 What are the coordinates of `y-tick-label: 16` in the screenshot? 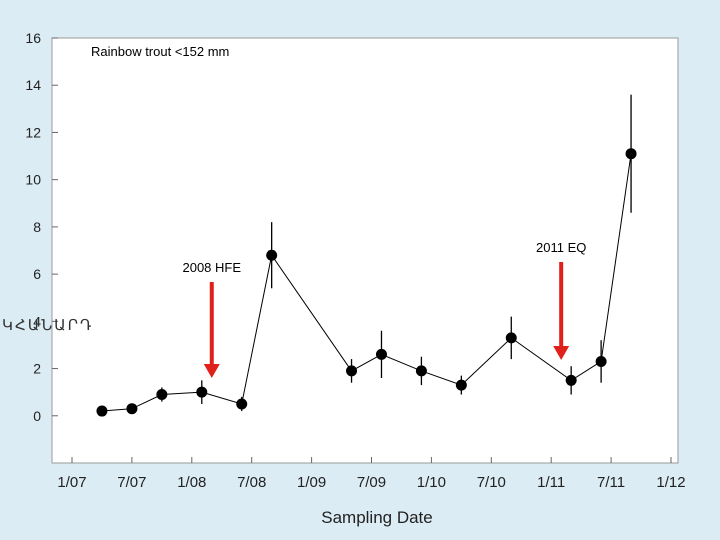 It's located at (33, 38).